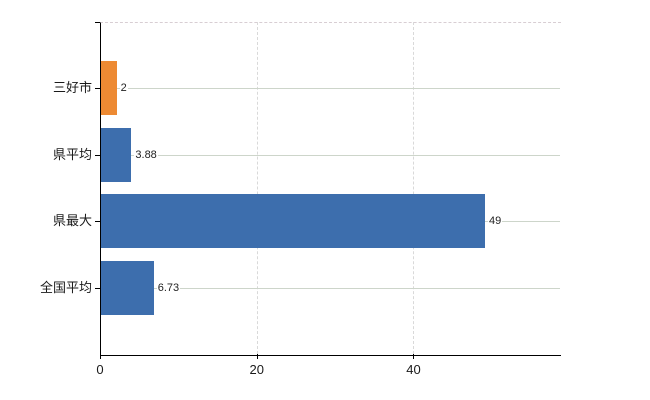  What do you see at coordinates (72, 221) in the screenshot?
I see `category-label: 県最大` at bounding box center [72, 221].